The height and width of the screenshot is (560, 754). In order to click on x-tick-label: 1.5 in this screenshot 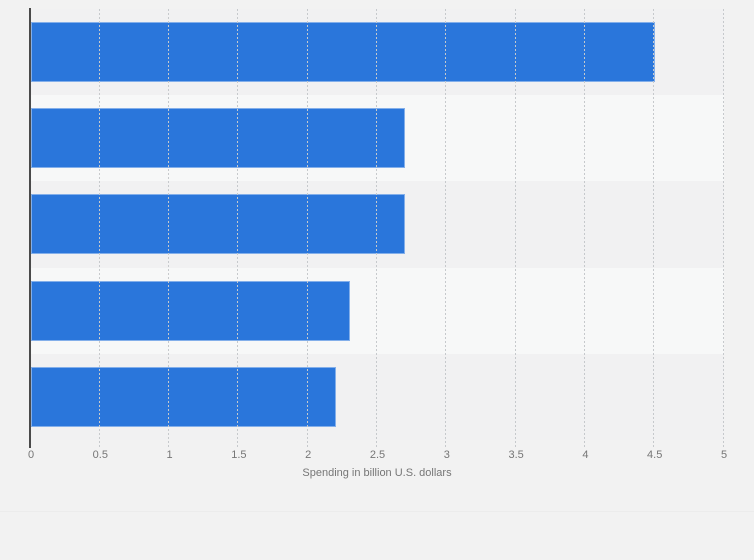, I will do `click(239, 455)`.